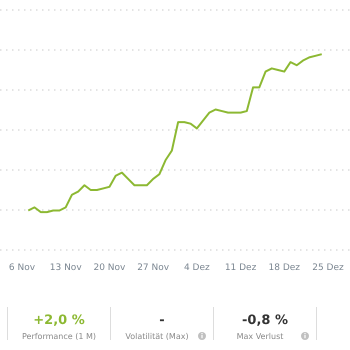 This screenshot has width=350, height=350. Describe the element at coordinates (265, 320) in the screenshot. I see `text: -0,8 %` at that location.